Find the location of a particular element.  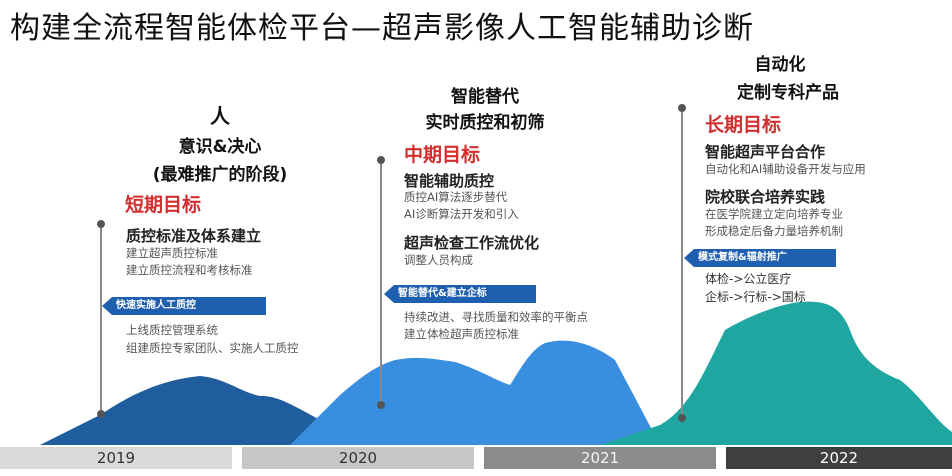

stage1-block1-title: 质控标准及体系建立 is located at coordinates (194, 236).